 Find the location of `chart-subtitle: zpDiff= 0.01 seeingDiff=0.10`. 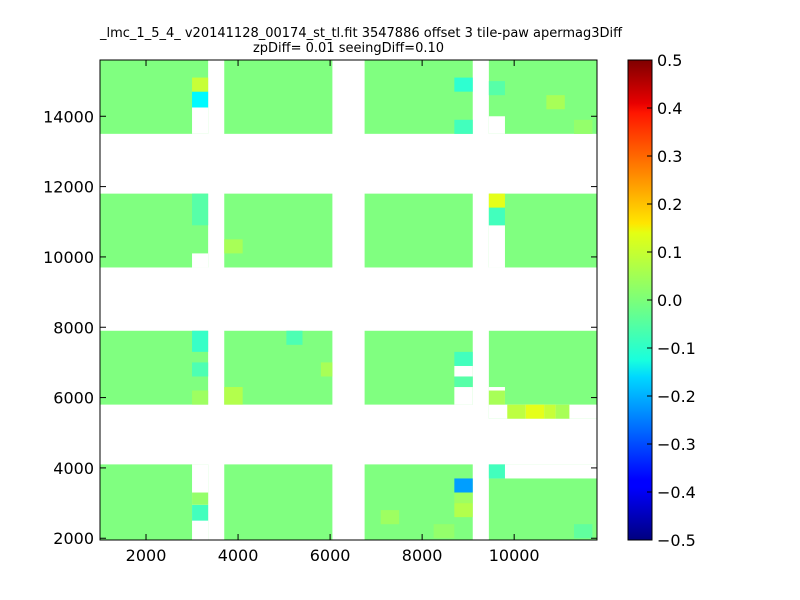

chart-subtitle: zpDiff= 0.01 seeingDiff=0.10 is located at coordinates (348, 48).